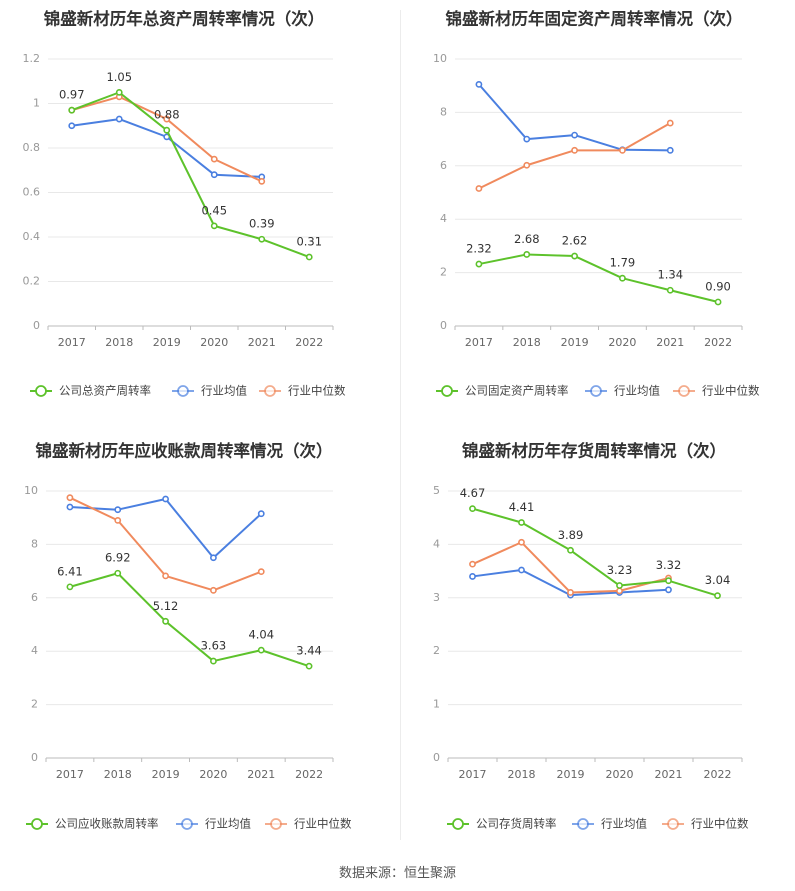  Describe the element at coordinates (118, 558) in the screenshot. I see `data-label: 6.92` at that location.